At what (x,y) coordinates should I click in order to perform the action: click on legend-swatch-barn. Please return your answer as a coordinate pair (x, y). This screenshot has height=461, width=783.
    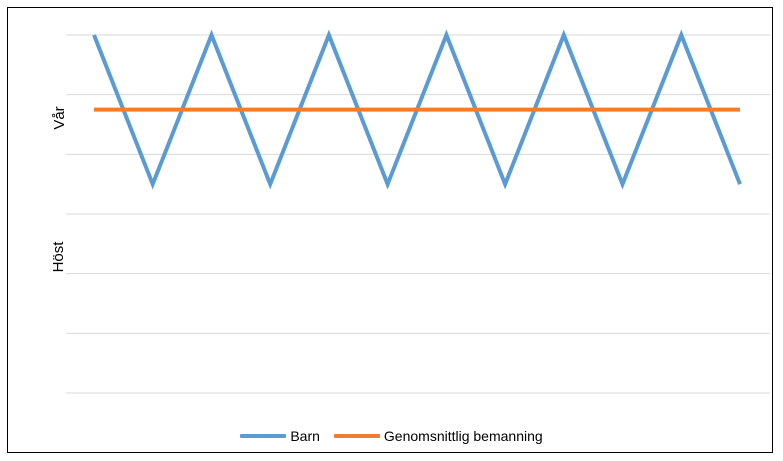
    Looking at the image, I should click on (263, 436).